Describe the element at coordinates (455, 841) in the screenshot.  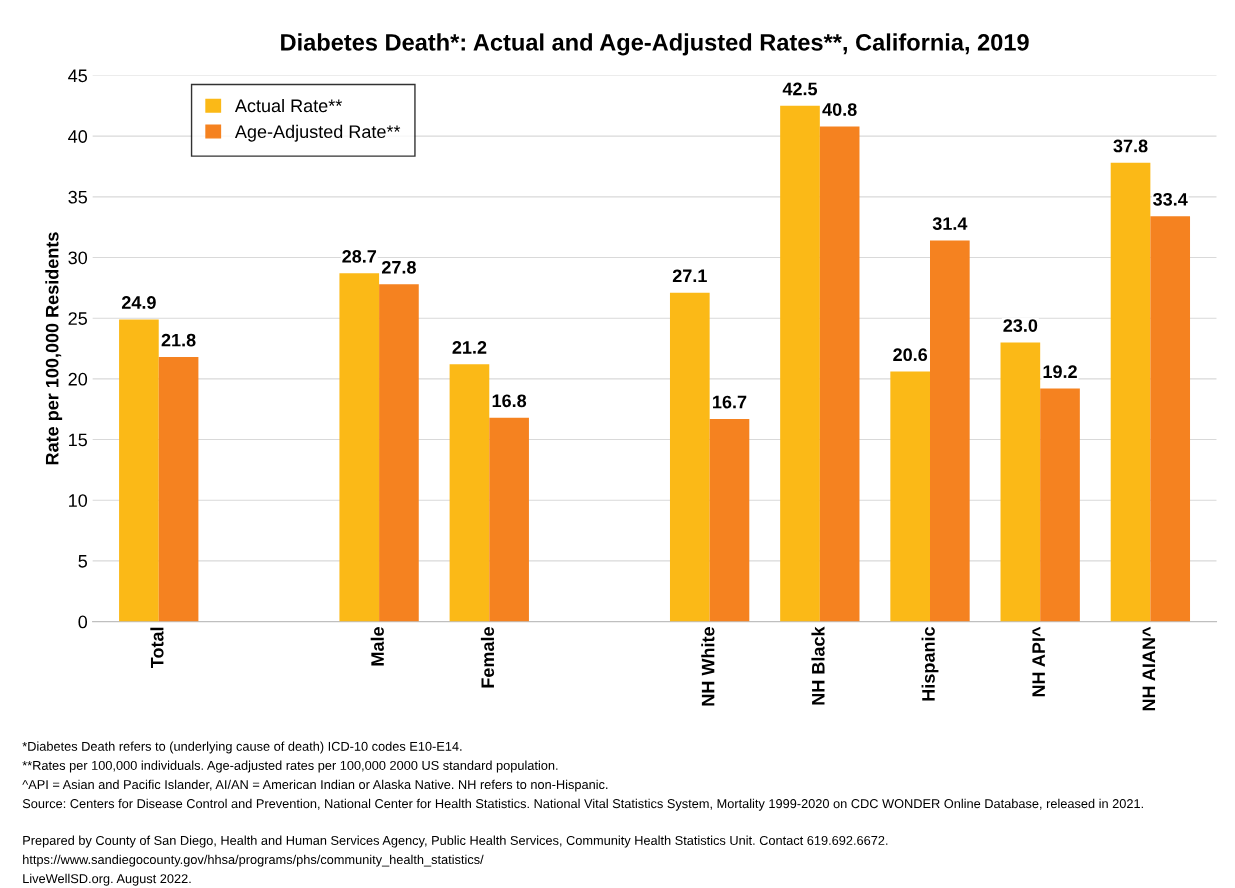
I see `text: Prepared by County of San Diego, Health and Human Services Agency, Public Health Services, Community Health Statistics Unit. Contact 619.692.6672.` at that location.